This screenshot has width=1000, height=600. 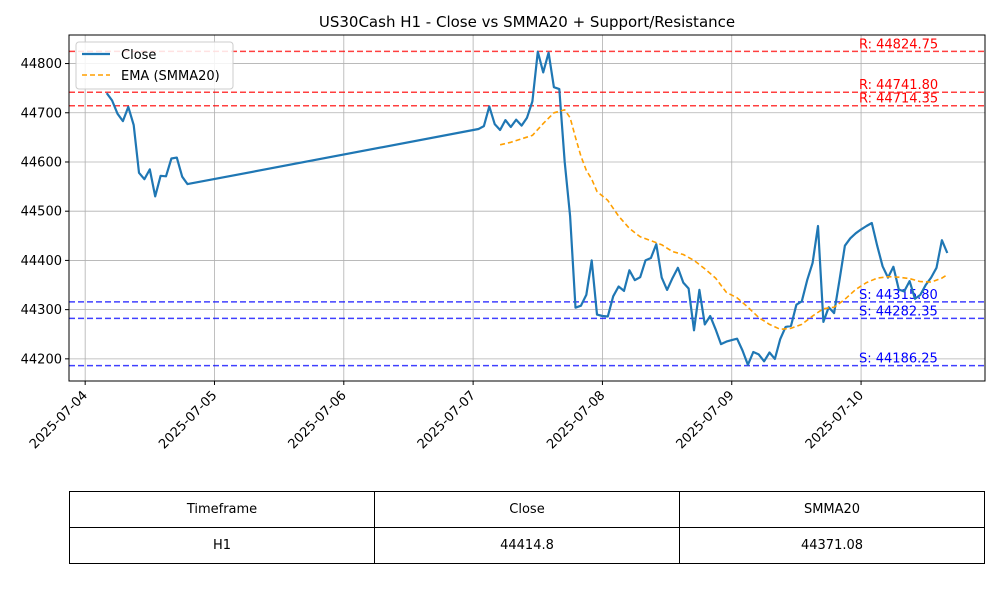 What do you see at coordinates (222, 509) in the screenshot?
I see `table-header-timeframe: Timeframe` at bounding box center [222, 509].